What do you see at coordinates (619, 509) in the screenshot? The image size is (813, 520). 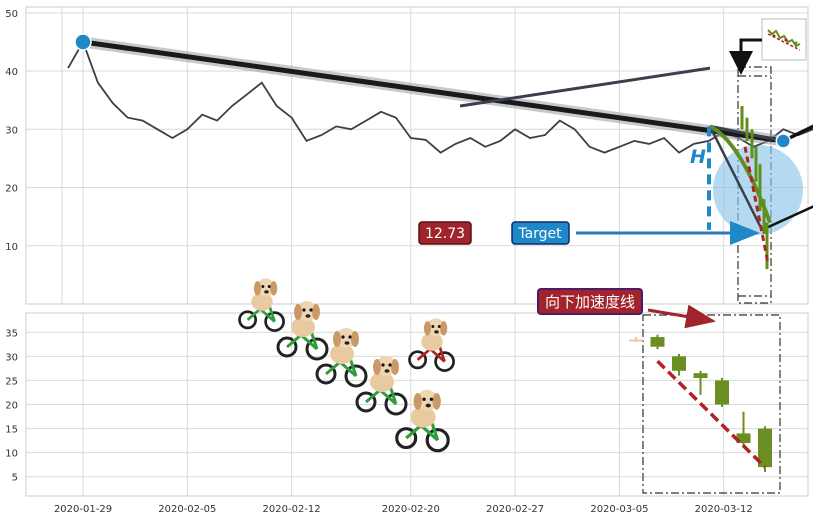 I see `x-tick-label: 2020-03-05` at bounding box center [619, 509].